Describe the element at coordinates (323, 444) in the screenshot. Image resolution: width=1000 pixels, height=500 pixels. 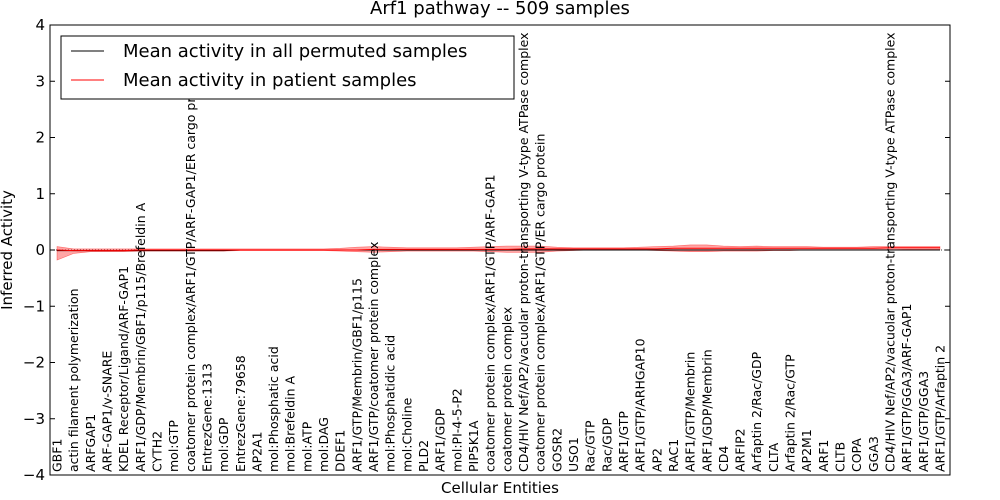
I see `category-label: mol:DAG` at that location.